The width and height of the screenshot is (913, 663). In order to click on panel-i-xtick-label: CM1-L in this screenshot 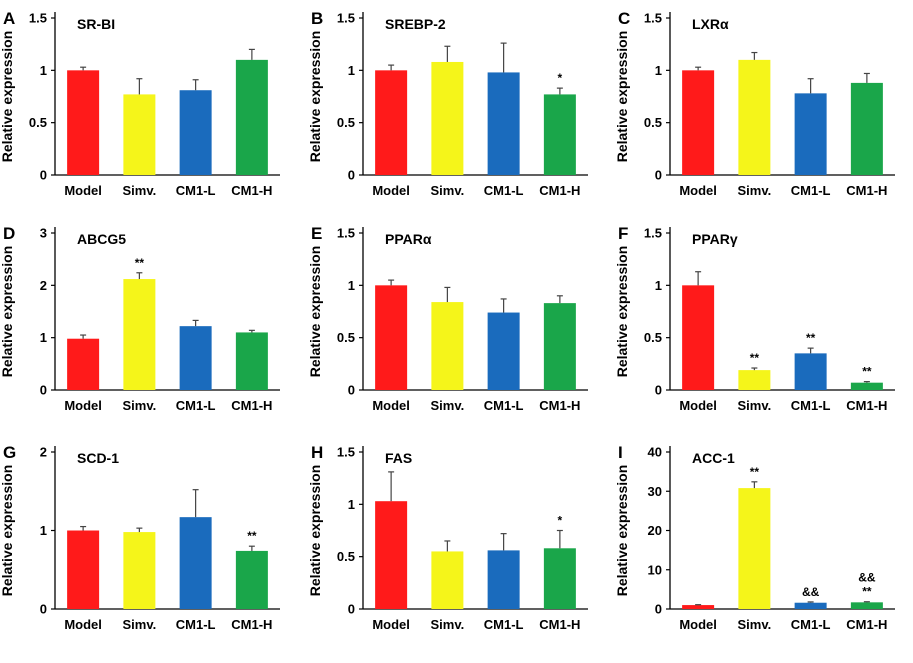, I will do `click(811, 624)`.